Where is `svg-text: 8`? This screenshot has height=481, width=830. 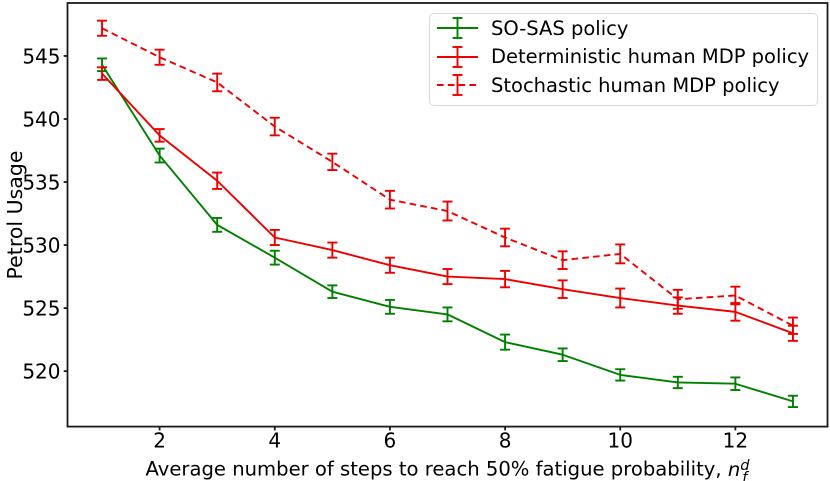 svg-text: 8 is located at coordinates (505, 440).